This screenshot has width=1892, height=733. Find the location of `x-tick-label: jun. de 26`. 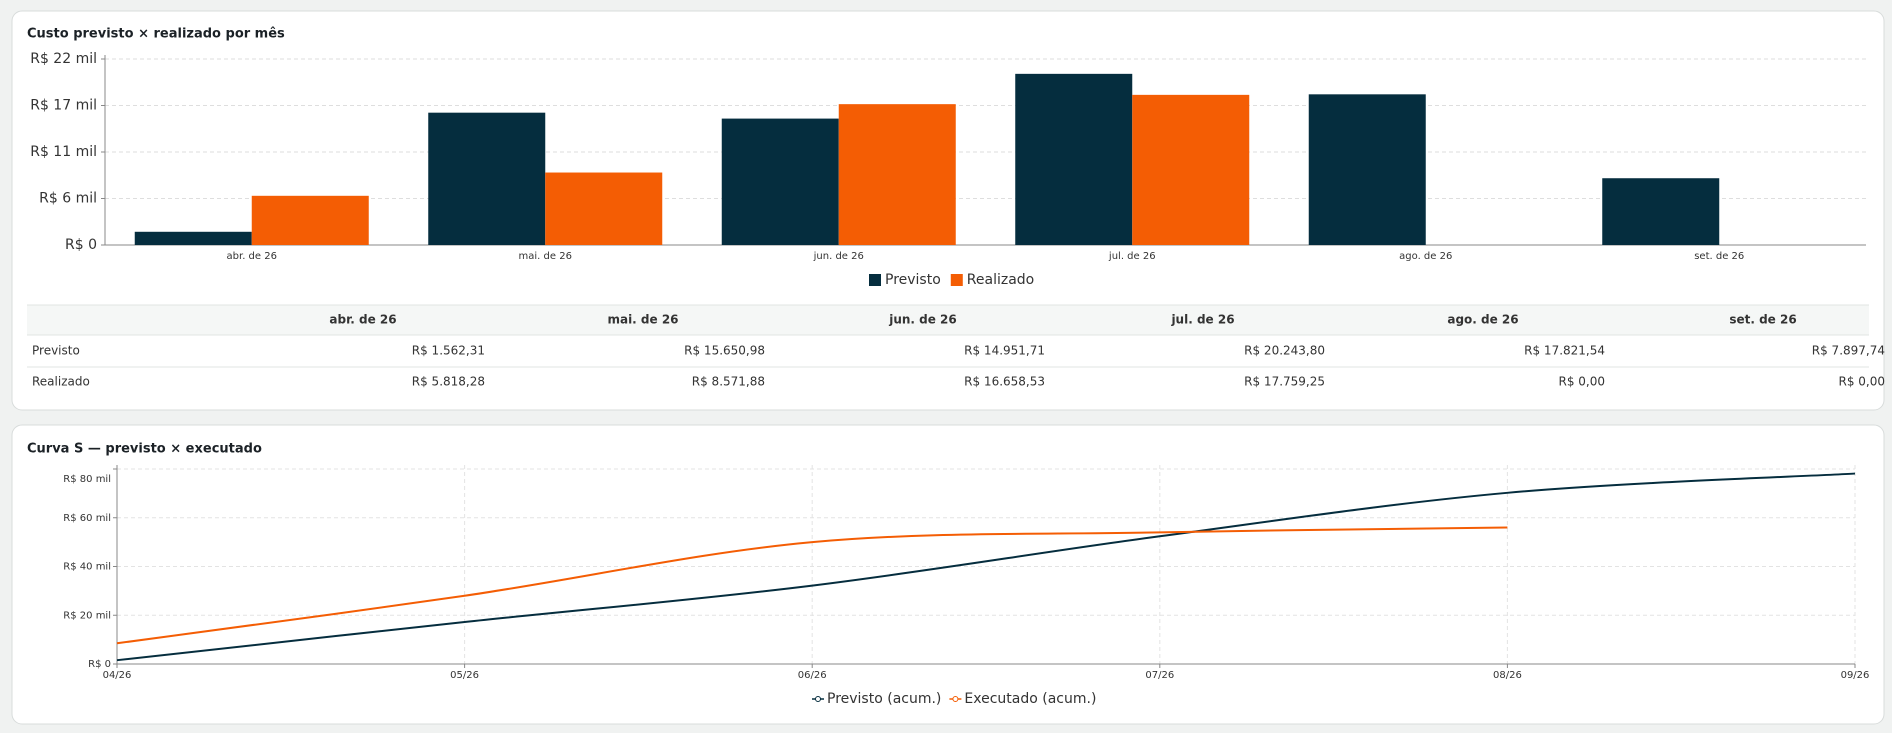

x-tick-label: jun. de 26 is located at coordinates (838, 256).